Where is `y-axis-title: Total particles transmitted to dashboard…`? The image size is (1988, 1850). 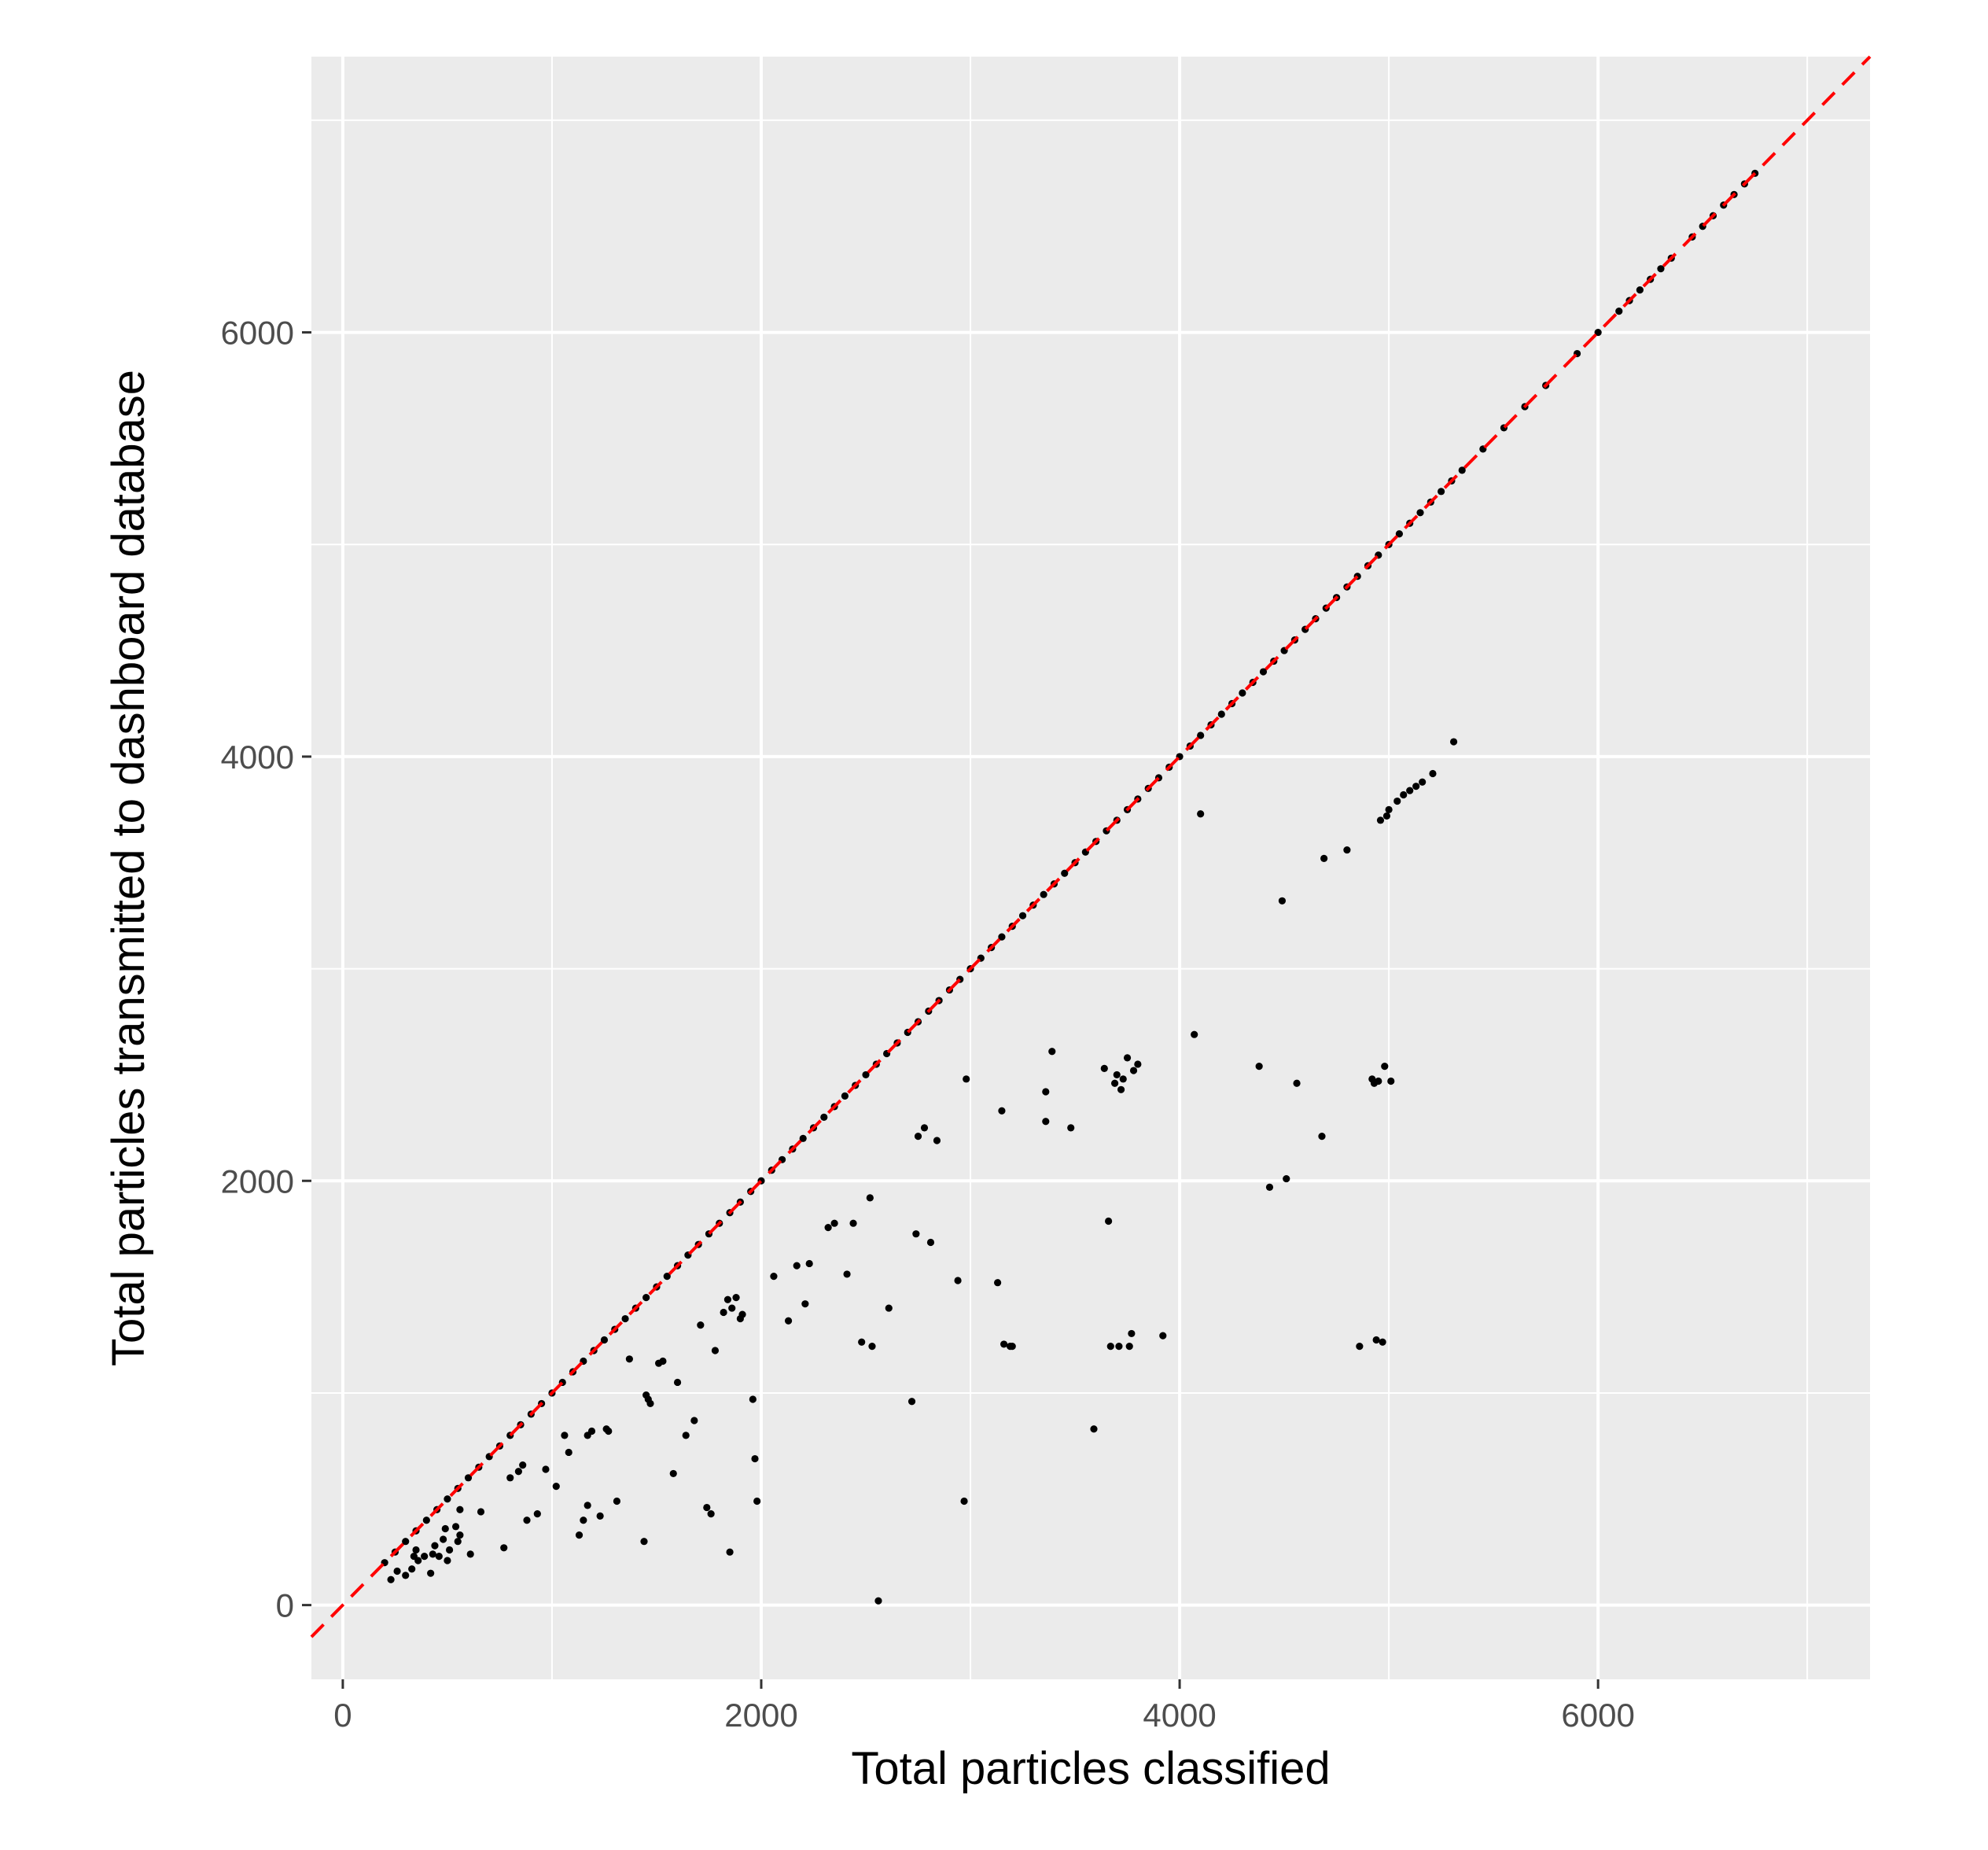 y-axis-title: Total particles transmitted to dashboard… is located at coordinates (128, 868).